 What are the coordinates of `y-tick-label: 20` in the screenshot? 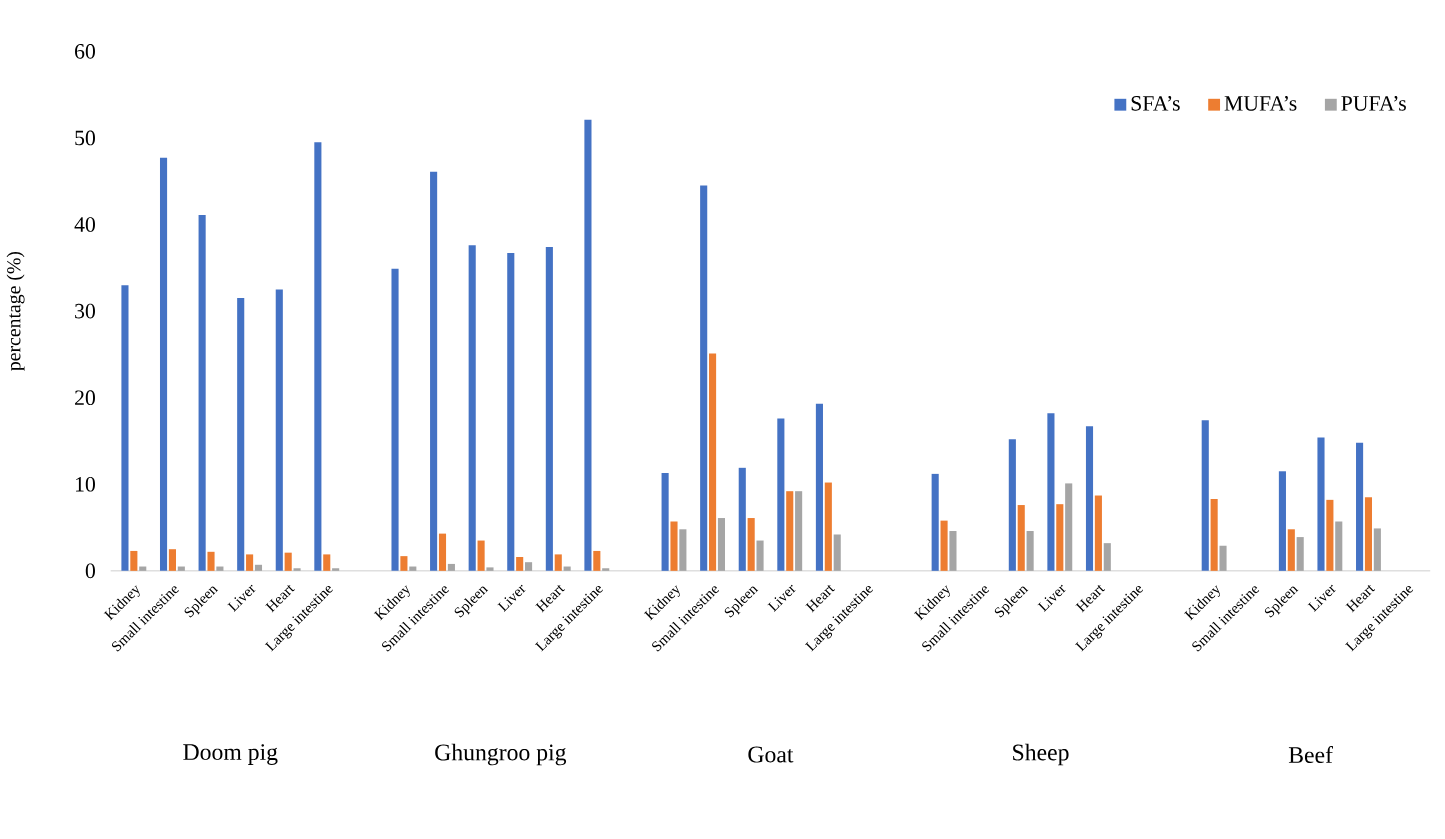 It's located at (85, 397).